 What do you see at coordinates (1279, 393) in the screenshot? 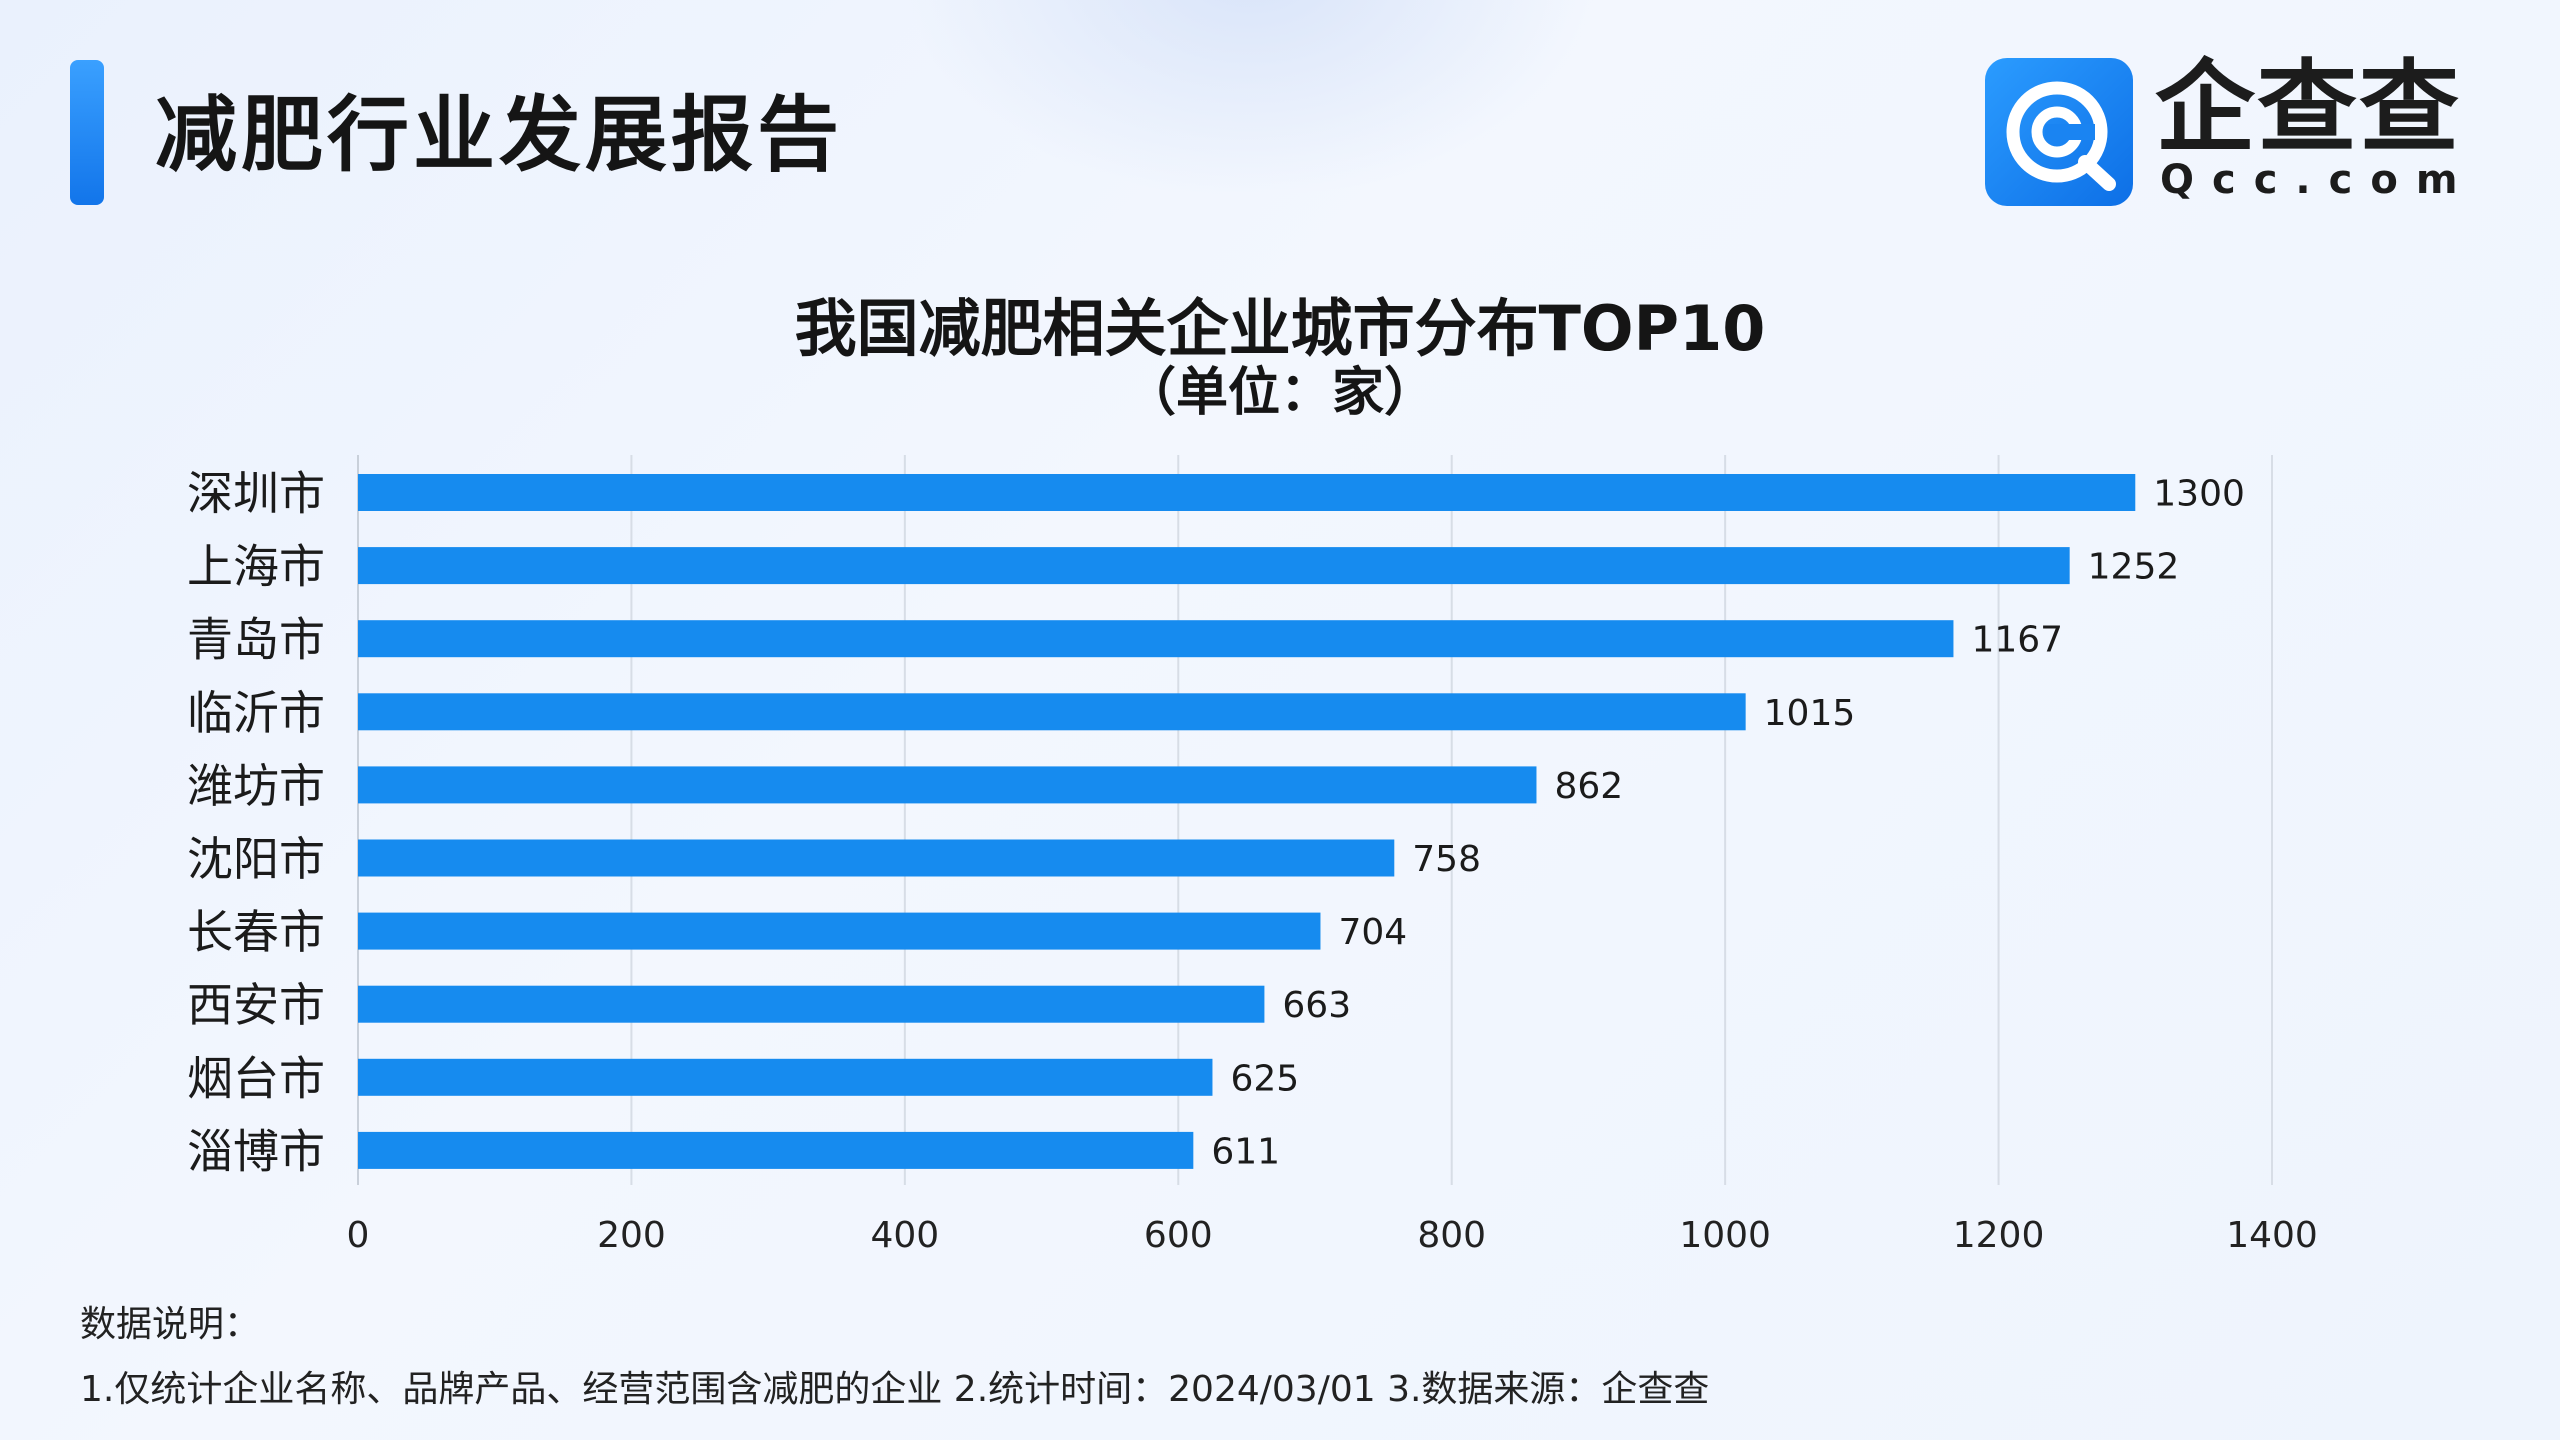
I see `chart-subtitle: （单位：家）` at bounding box center [1279, 393].